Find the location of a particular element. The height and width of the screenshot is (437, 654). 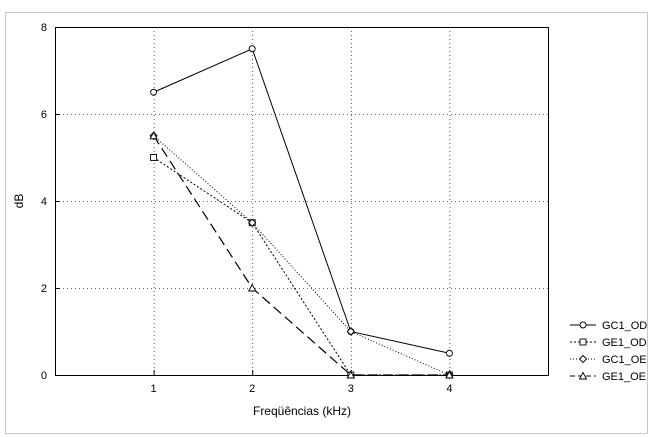

legend-label: GC1_OD is located at coordinates (624, 326).